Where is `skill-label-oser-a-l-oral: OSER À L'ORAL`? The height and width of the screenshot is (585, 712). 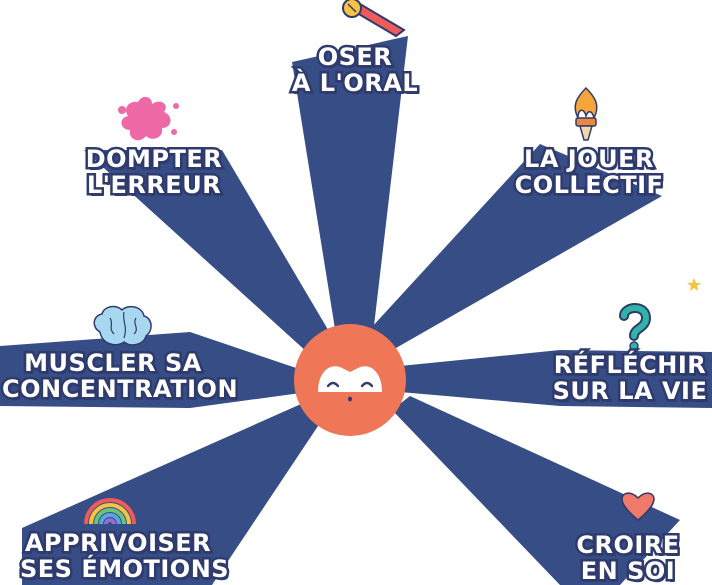 skill-label-oser-a-l-oral: OSER À L'ORAL is located at coordinates (354, 70).